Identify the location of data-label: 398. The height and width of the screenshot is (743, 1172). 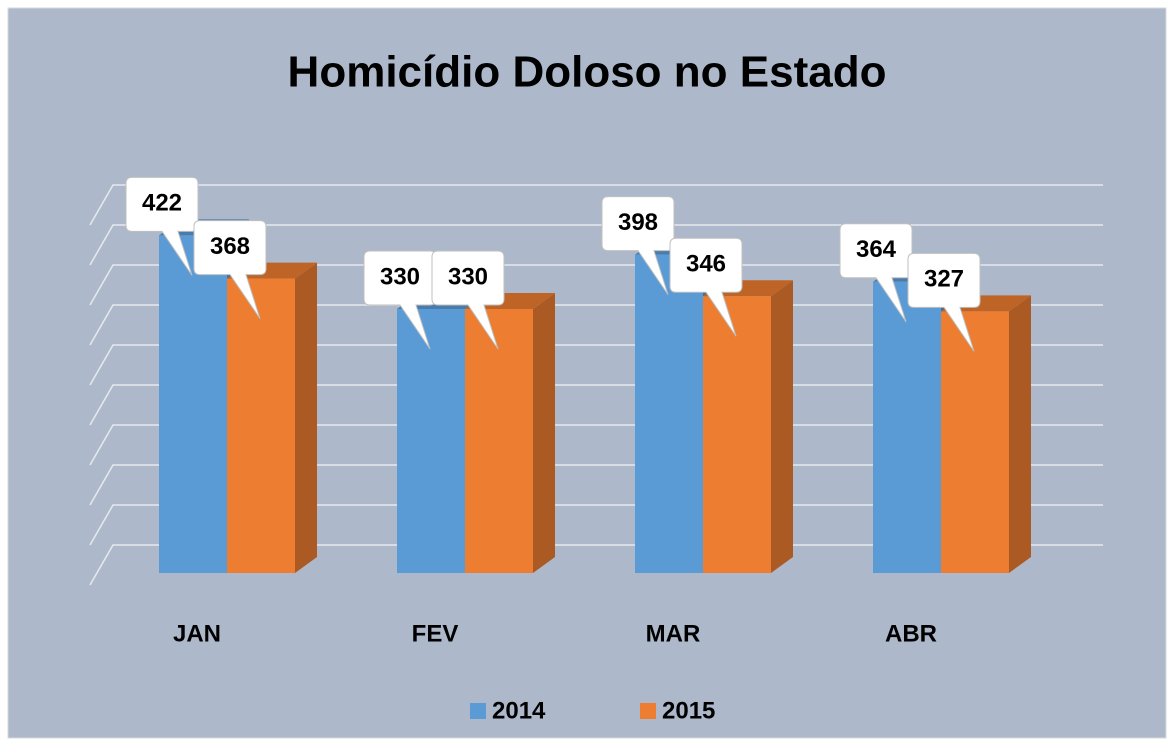
(638, 222).